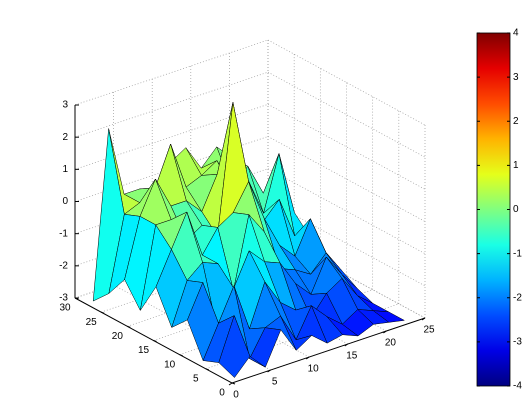  Describe the element at coordinates (517, 253) in the screenshot. I see `colorbar-tick-label: -1` at that location.